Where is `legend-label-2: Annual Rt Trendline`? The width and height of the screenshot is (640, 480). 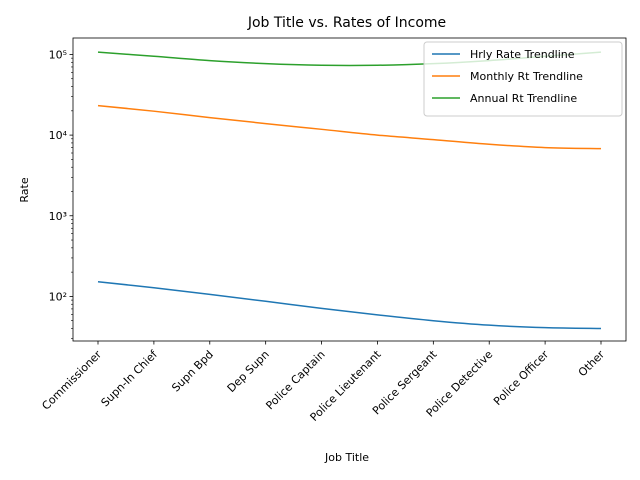
legend-label-2: Annual Rt Trendline is located at coordinates (523, 98).